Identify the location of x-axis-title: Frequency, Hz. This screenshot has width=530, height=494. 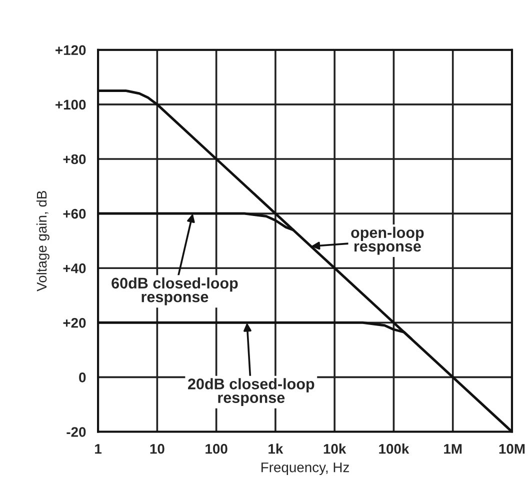
(305, 469).